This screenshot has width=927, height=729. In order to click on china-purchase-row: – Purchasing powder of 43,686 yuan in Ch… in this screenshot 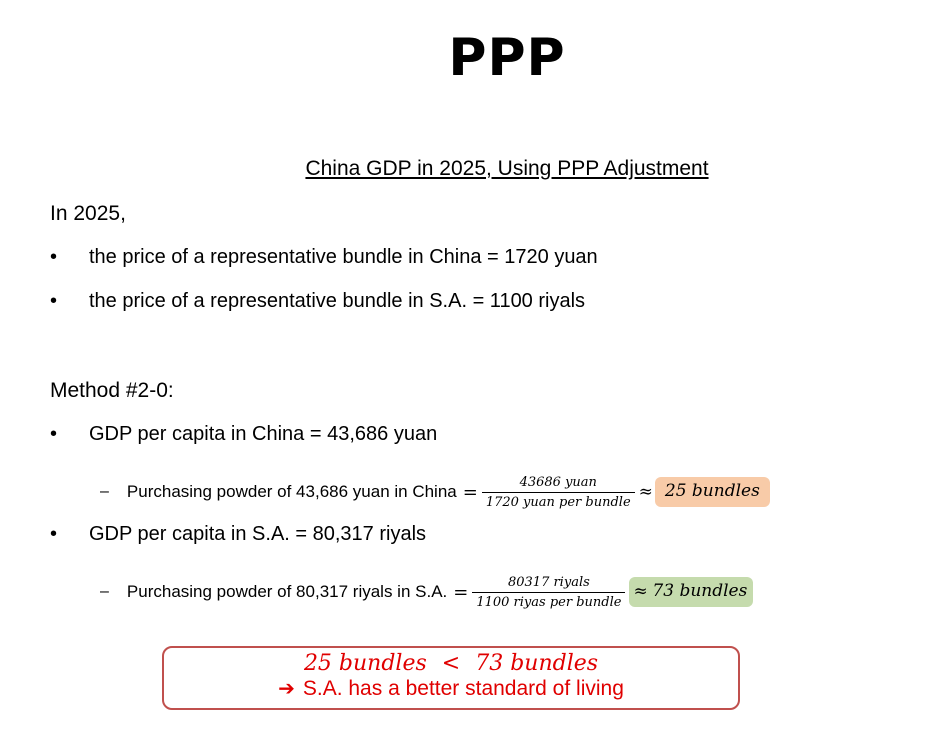, I will do `click(435, 492)`.